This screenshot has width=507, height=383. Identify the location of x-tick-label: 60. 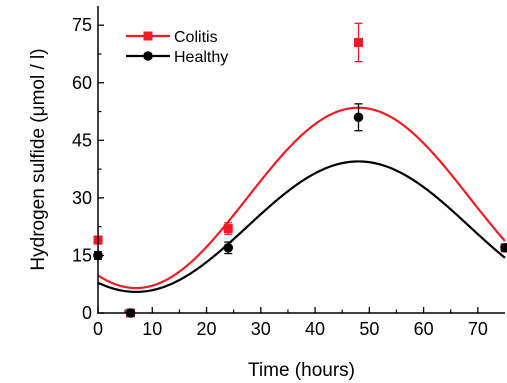
(424, 329).